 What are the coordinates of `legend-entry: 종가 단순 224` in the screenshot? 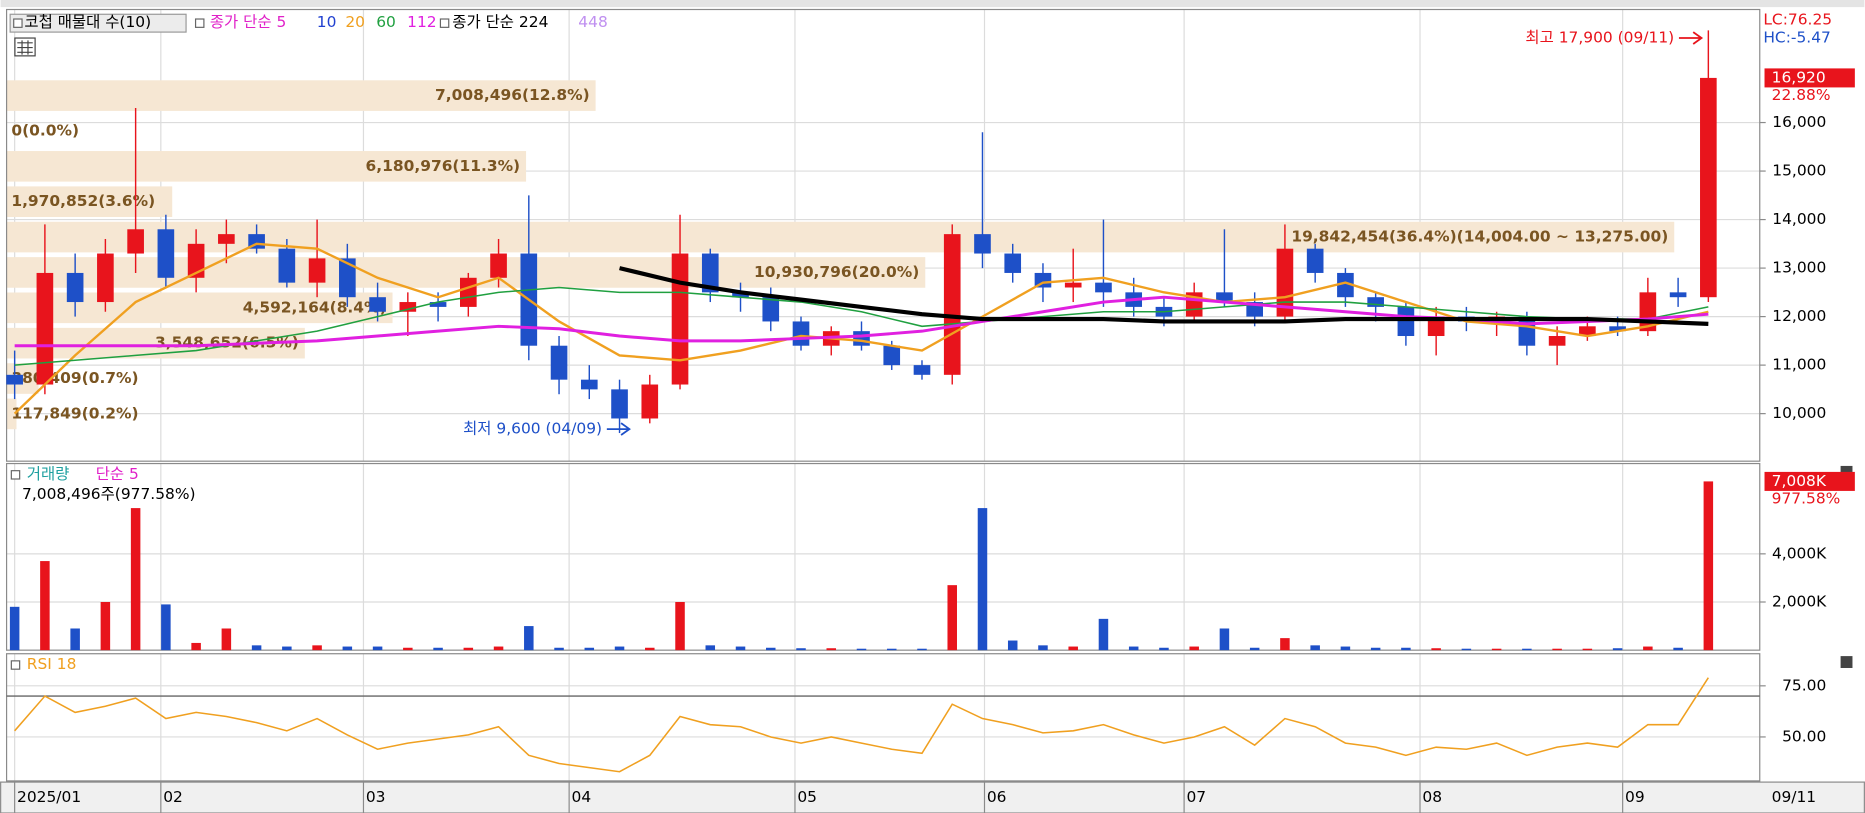 It's located at (500, 22).